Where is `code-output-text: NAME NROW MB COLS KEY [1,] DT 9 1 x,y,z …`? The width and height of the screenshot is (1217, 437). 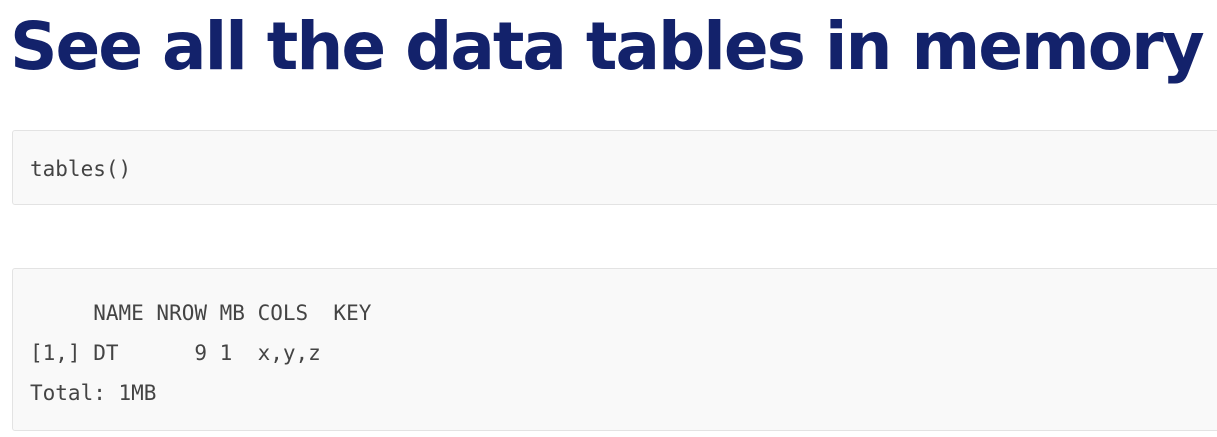 code-output-text: NAME NROW MB COLS KEY [1,] DT 9 1 x,y,z … is located at coordinates (200, 353).